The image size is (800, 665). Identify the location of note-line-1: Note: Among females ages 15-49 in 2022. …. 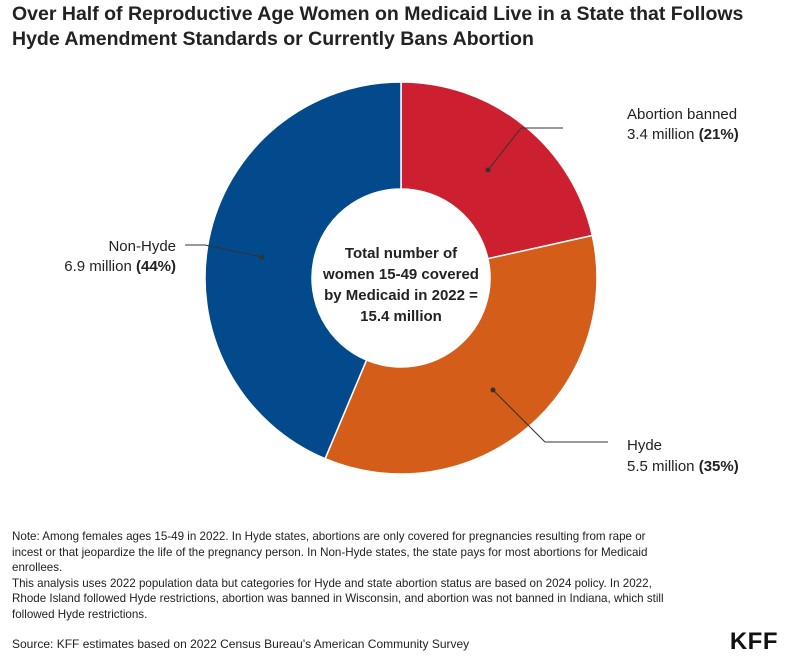
(329, 536).